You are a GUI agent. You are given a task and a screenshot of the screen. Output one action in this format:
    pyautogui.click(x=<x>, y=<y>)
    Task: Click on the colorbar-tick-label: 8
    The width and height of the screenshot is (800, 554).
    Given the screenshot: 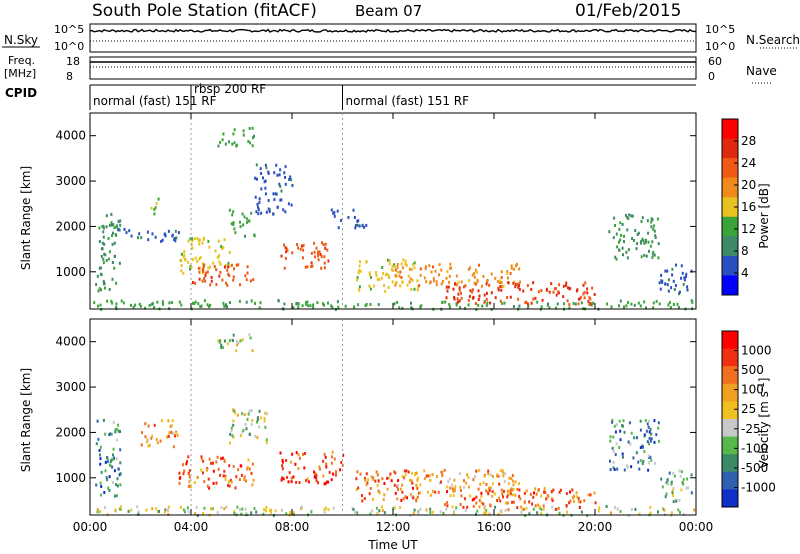 What is the action you would take?
    pyautogui.click(x=745, y=251)
    